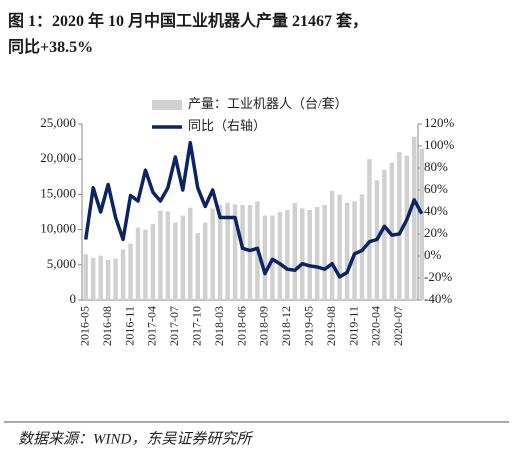 The image size is (513, 455). Describe the element at coordinates (58, 157) in the screenshot. I see `y-tick-label: 20,000` at that location.